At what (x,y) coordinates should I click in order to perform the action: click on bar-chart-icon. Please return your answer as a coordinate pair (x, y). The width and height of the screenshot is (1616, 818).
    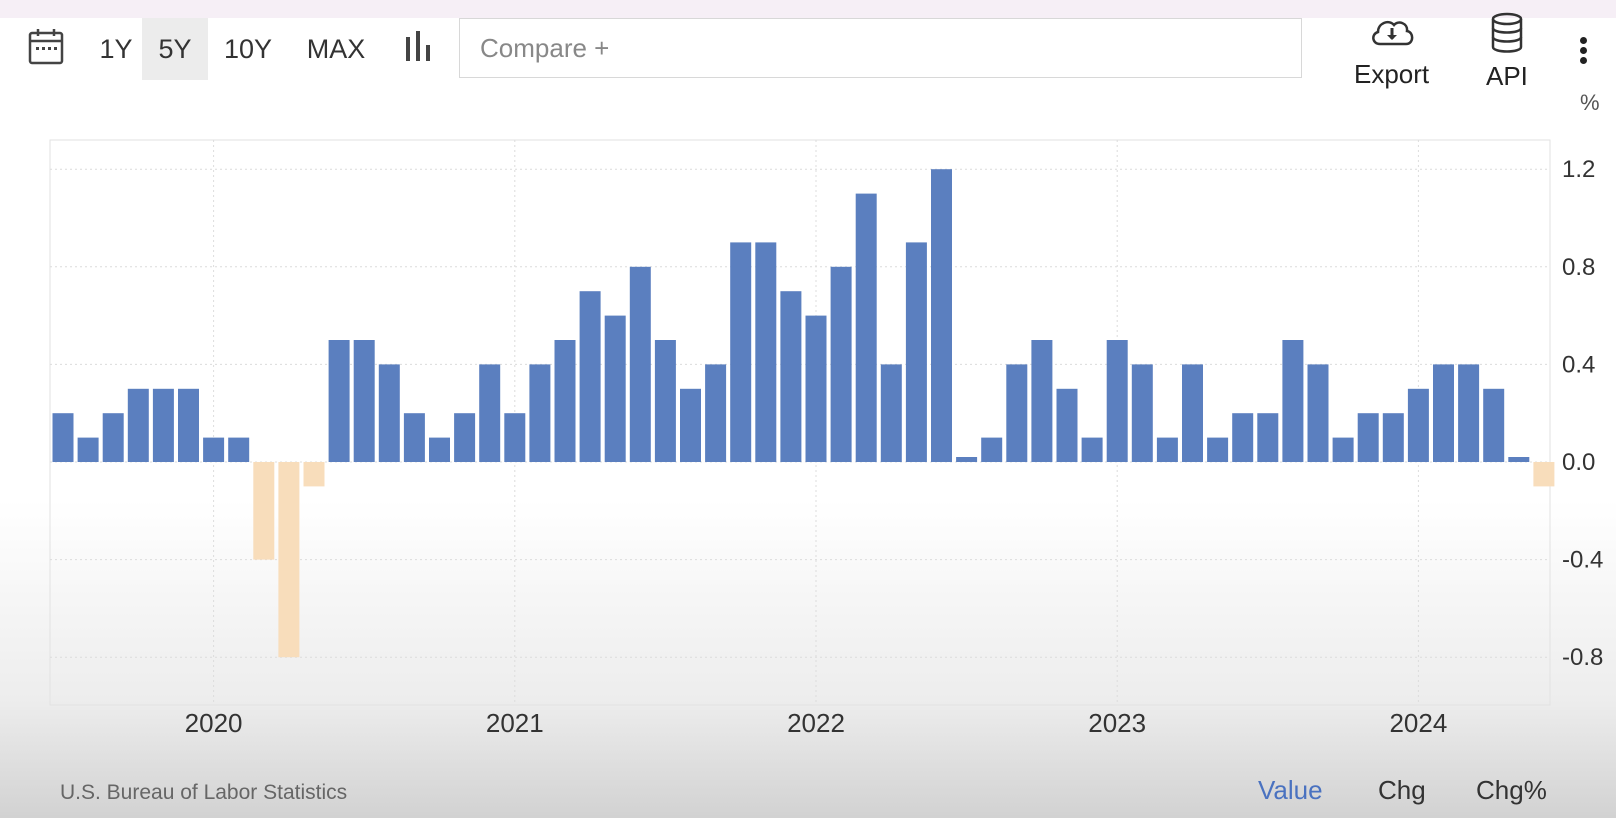
    Looking at the image, I should click on (418, 49).